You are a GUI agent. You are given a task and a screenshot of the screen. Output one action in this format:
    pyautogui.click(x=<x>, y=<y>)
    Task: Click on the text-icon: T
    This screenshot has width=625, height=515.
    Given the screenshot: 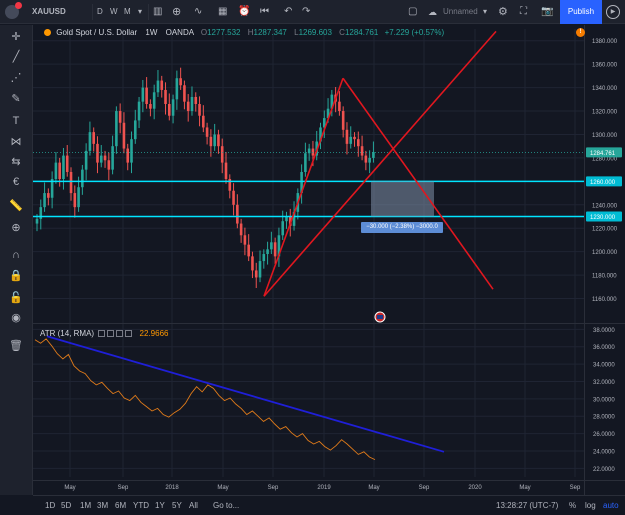 What is the action you would take?
    pyautogui.click(x=16, y=121)
    